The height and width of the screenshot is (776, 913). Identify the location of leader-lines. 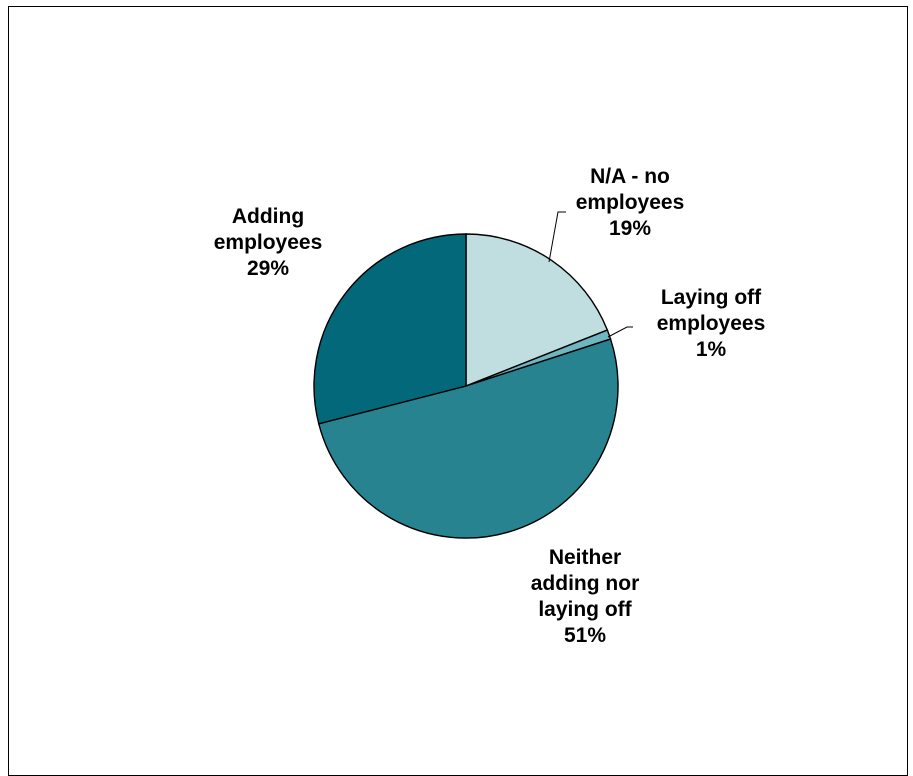
(590, 274).